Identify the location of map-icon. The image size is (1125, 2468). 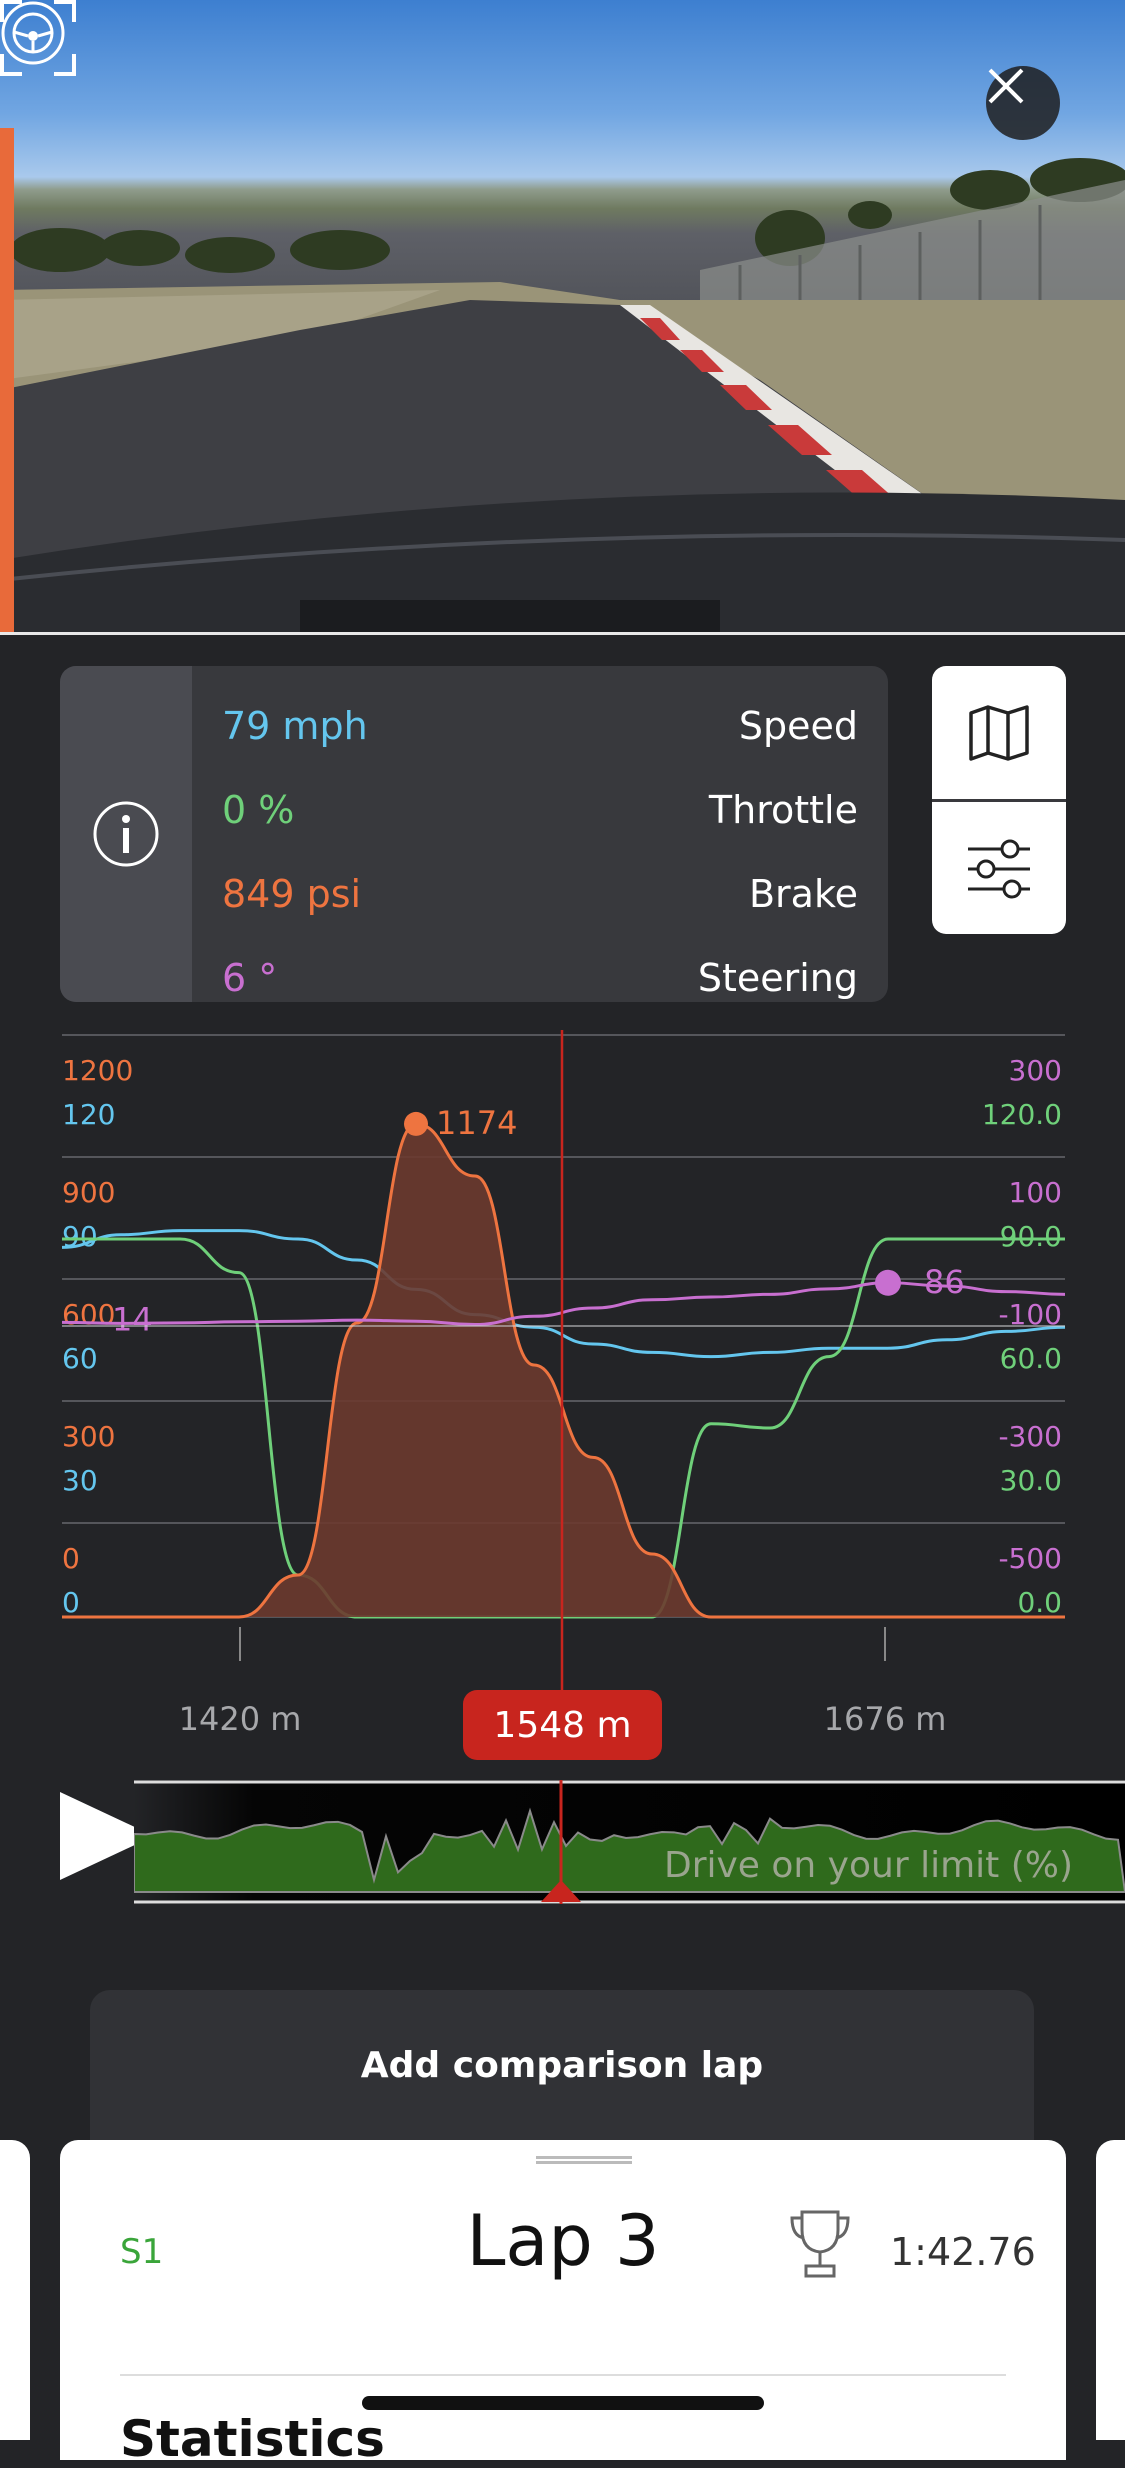
(999, 732).